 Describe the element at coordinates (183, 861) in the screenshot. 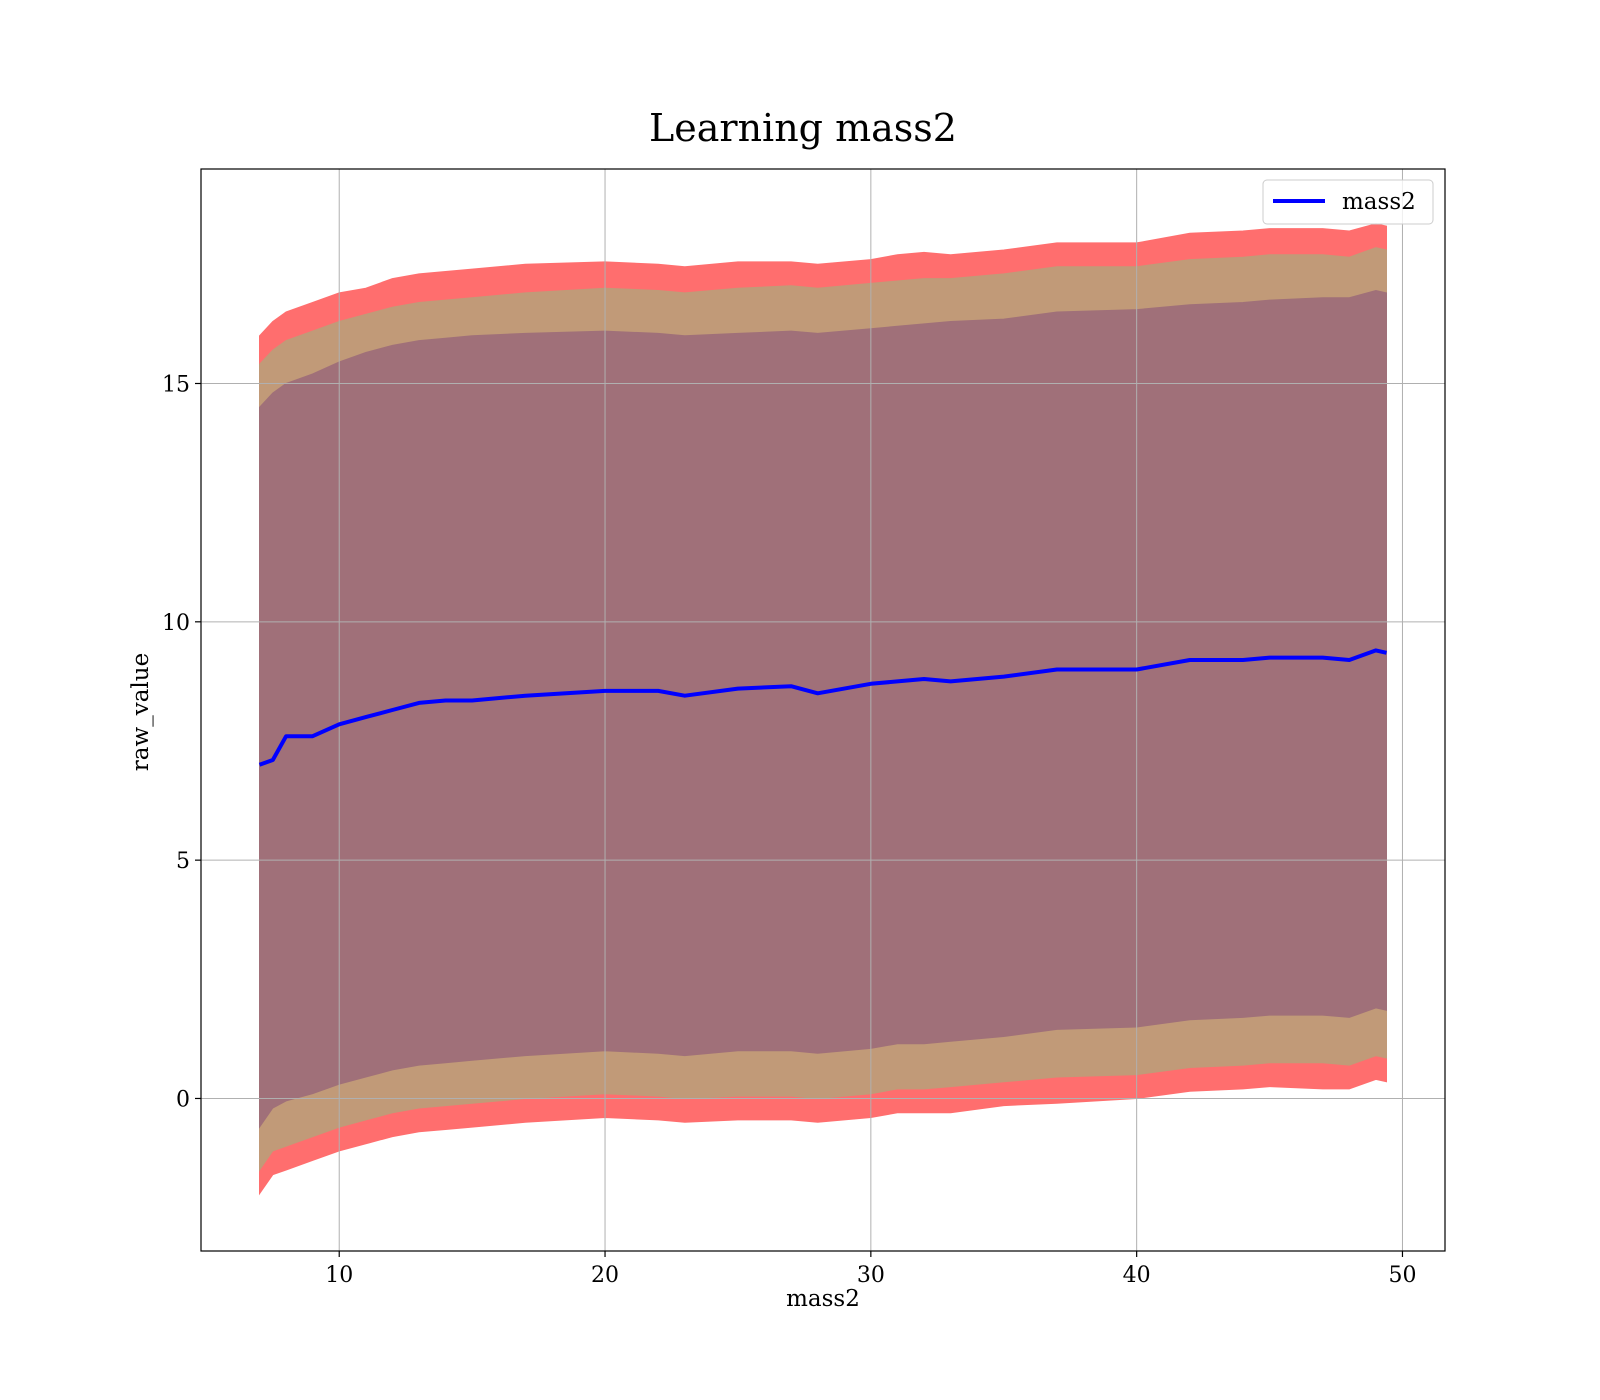

I see `y-tick-label-1: 5` at that location.